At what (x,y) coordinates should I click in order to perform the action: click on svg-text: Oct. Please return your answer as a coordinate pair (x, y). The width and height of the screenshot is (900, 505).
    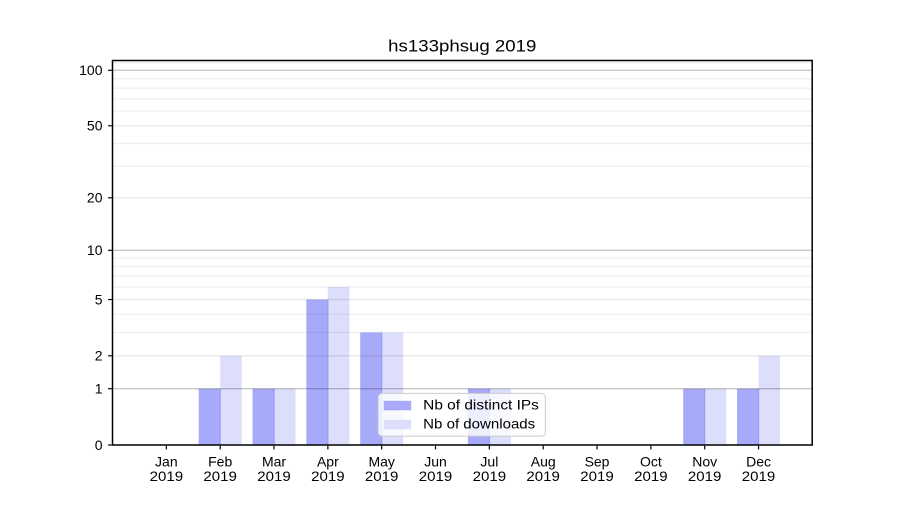
    Looking at the image, I should click on (651, 461).